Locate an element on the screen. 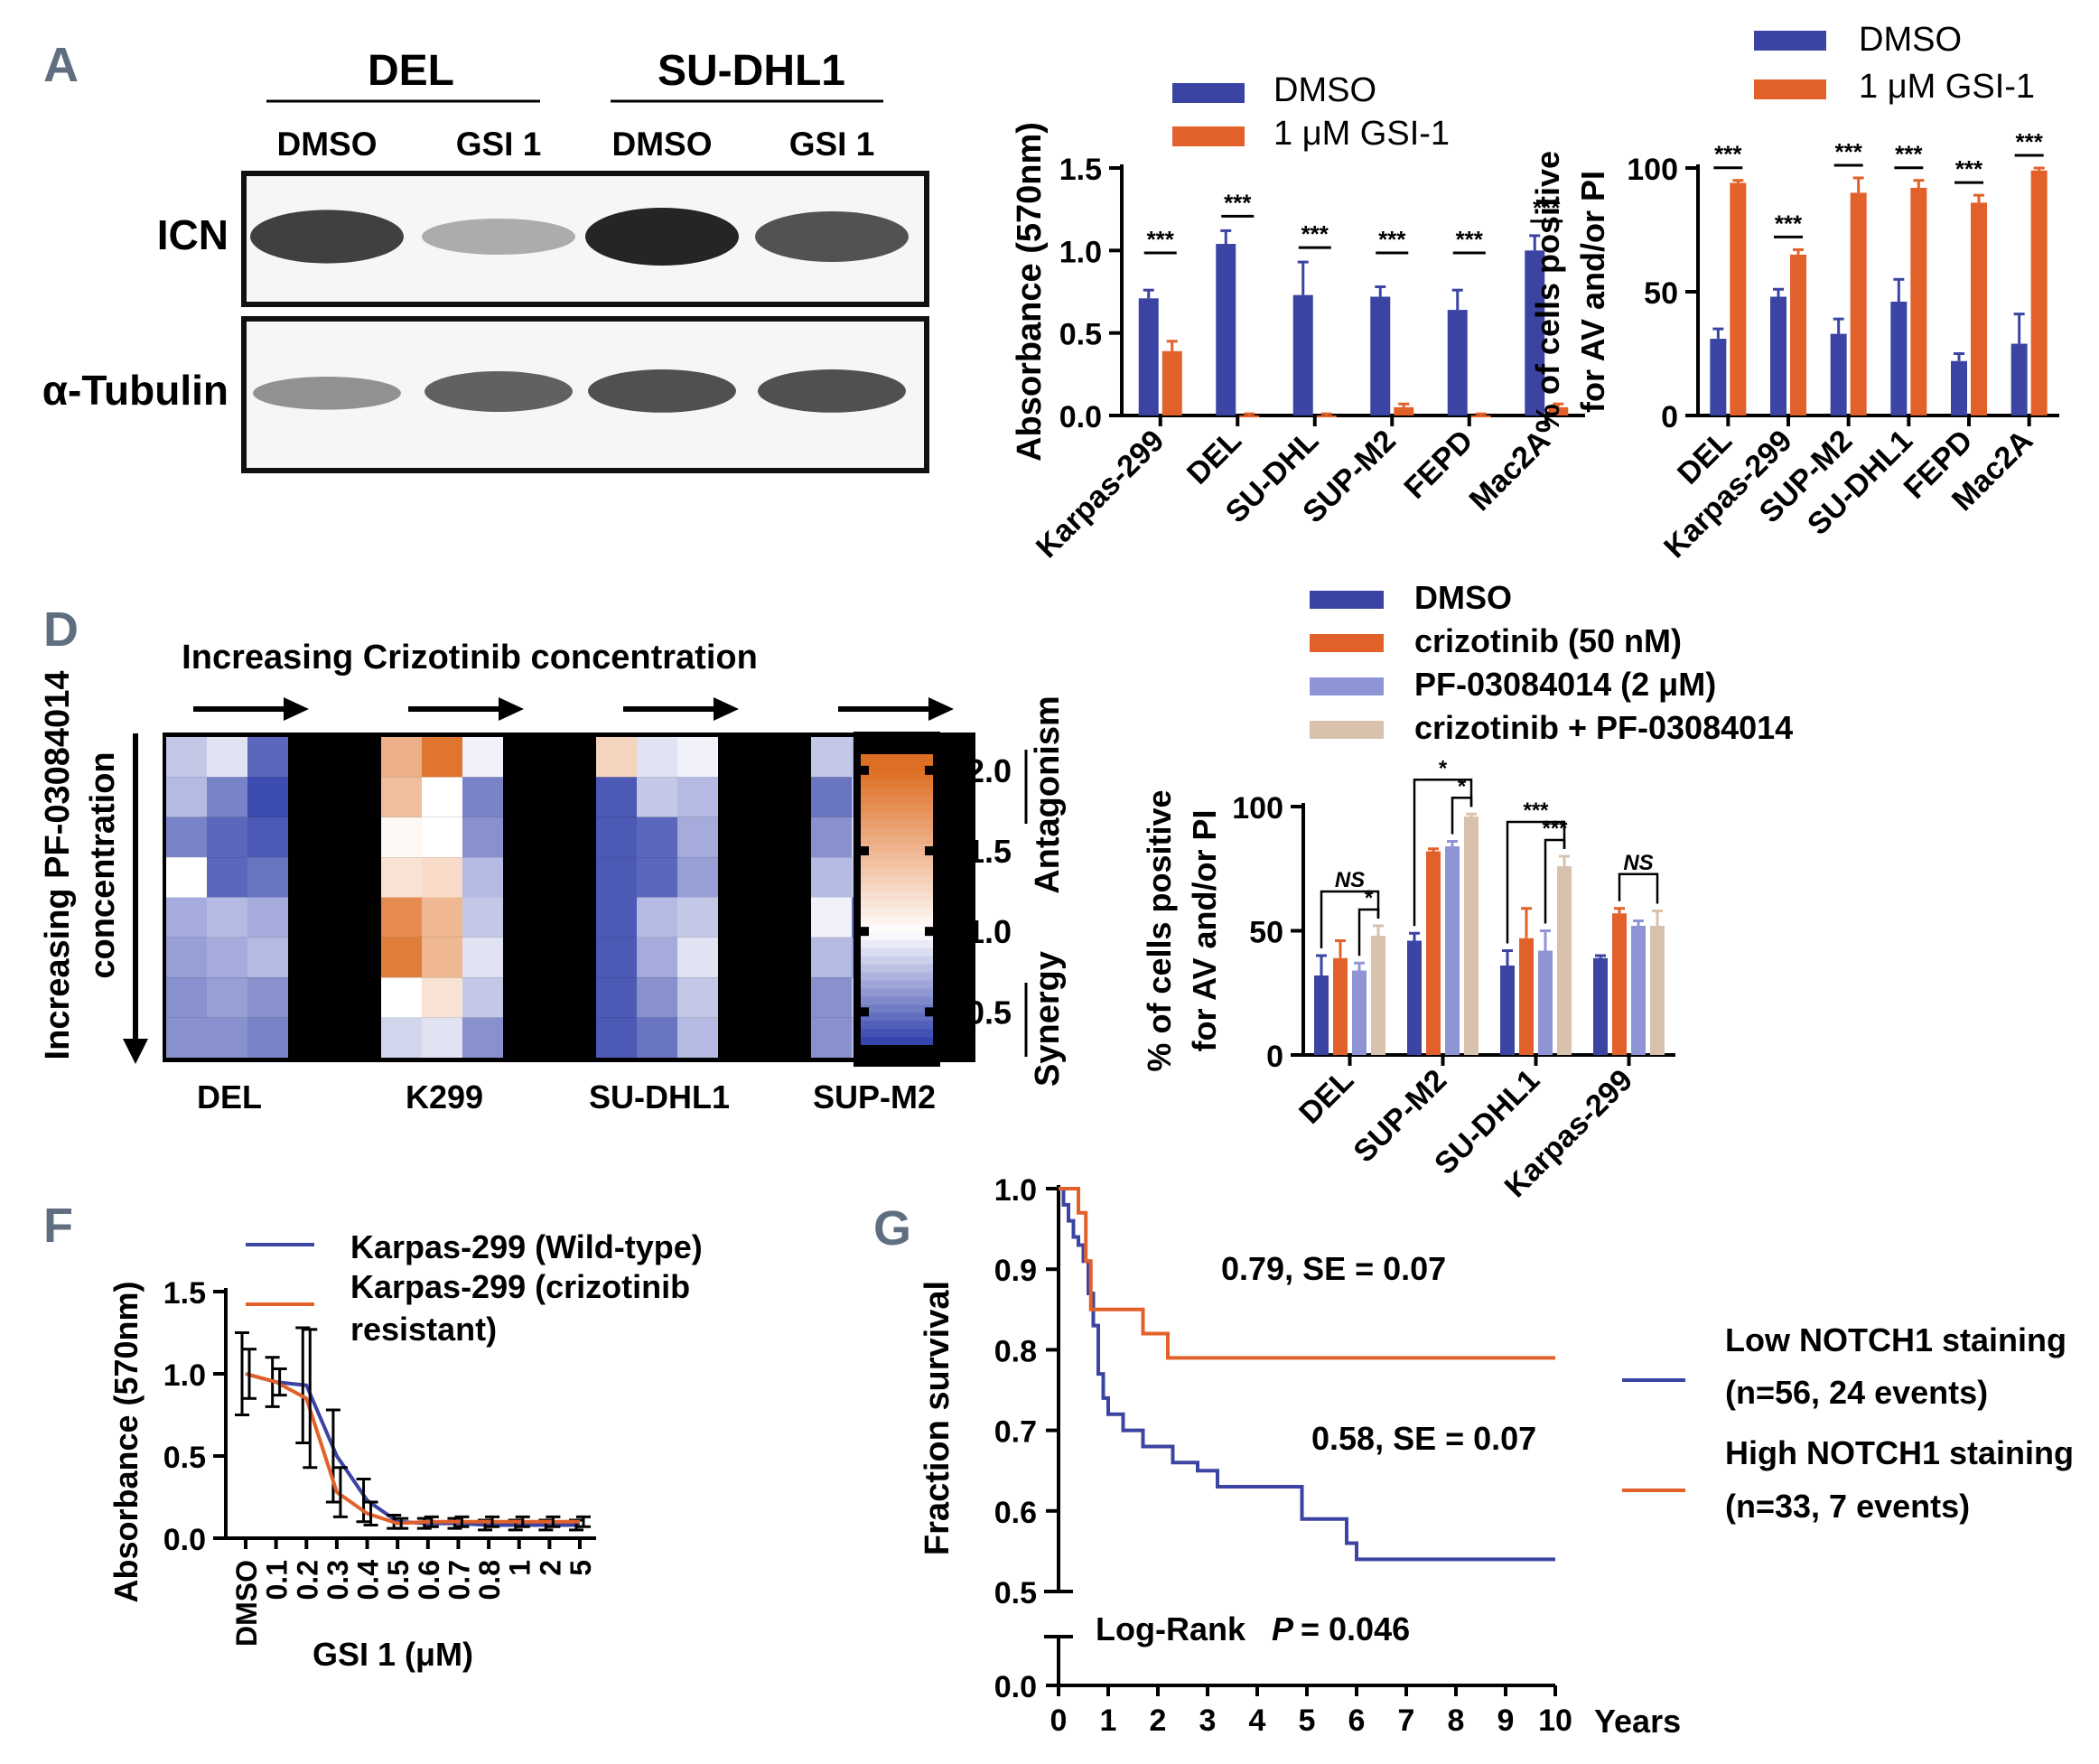 The height and width of the screenshot is (1764, 2099). x-tick-label: 0.4 is located at coordinates (368, 1580).